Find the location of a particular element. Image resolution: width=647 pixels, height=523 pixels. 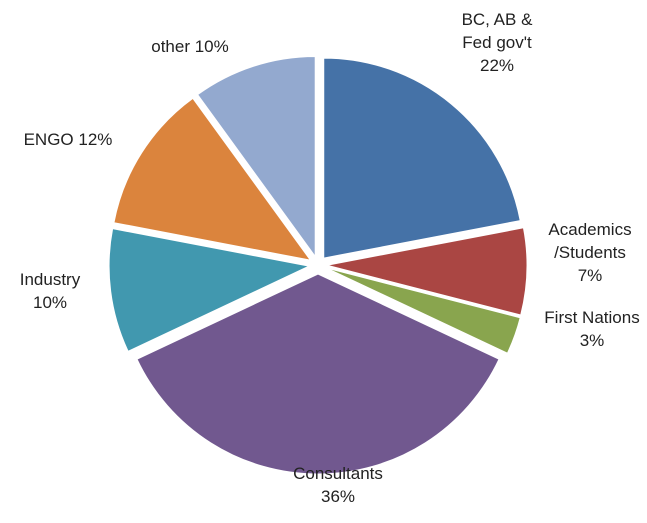

slice-label: Industry 10% is located at coordinates (50, 291).